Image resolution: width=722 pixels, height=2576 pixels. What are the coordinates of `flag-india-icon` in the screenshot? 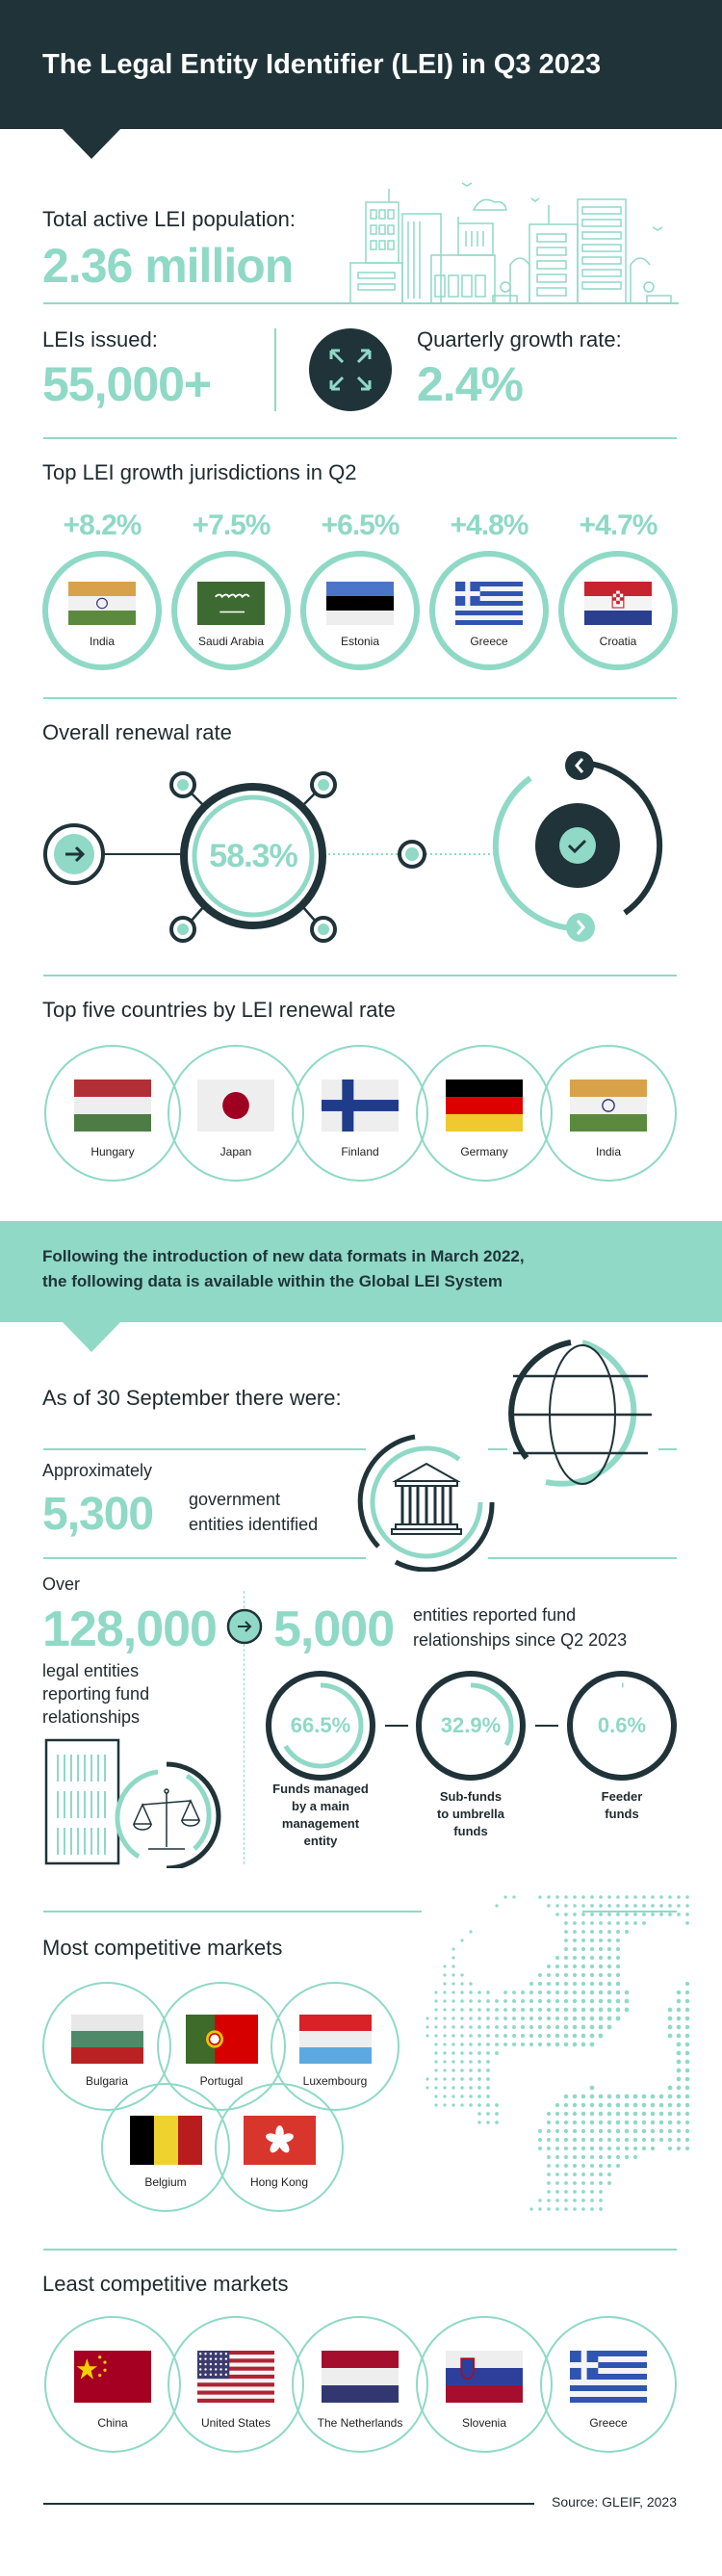 It's located at (102, 603).